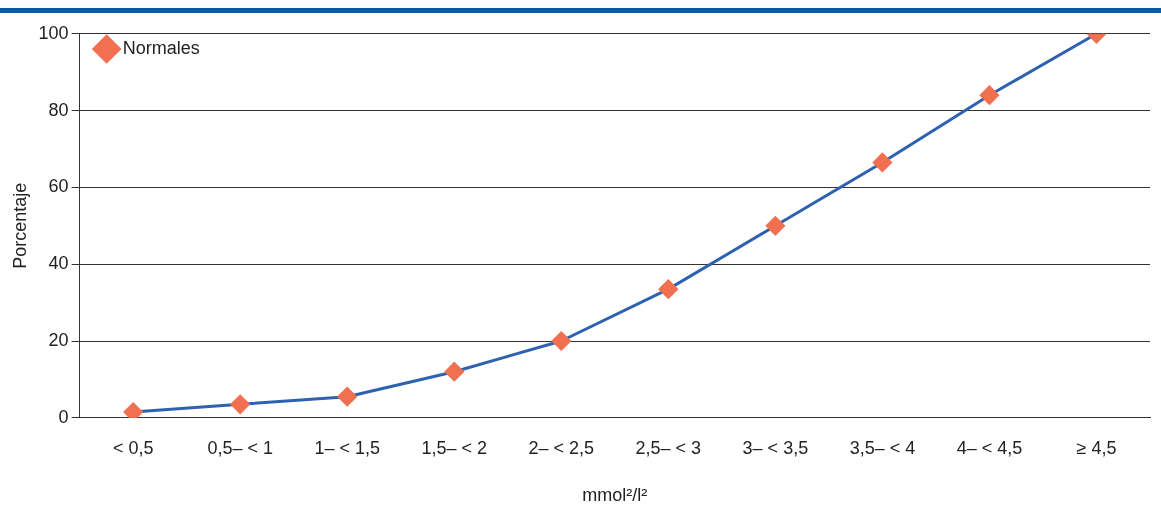 The height and width of the screenshot is (518, 1161). I want to click on y-tick-label: 100, so click(53, 32).